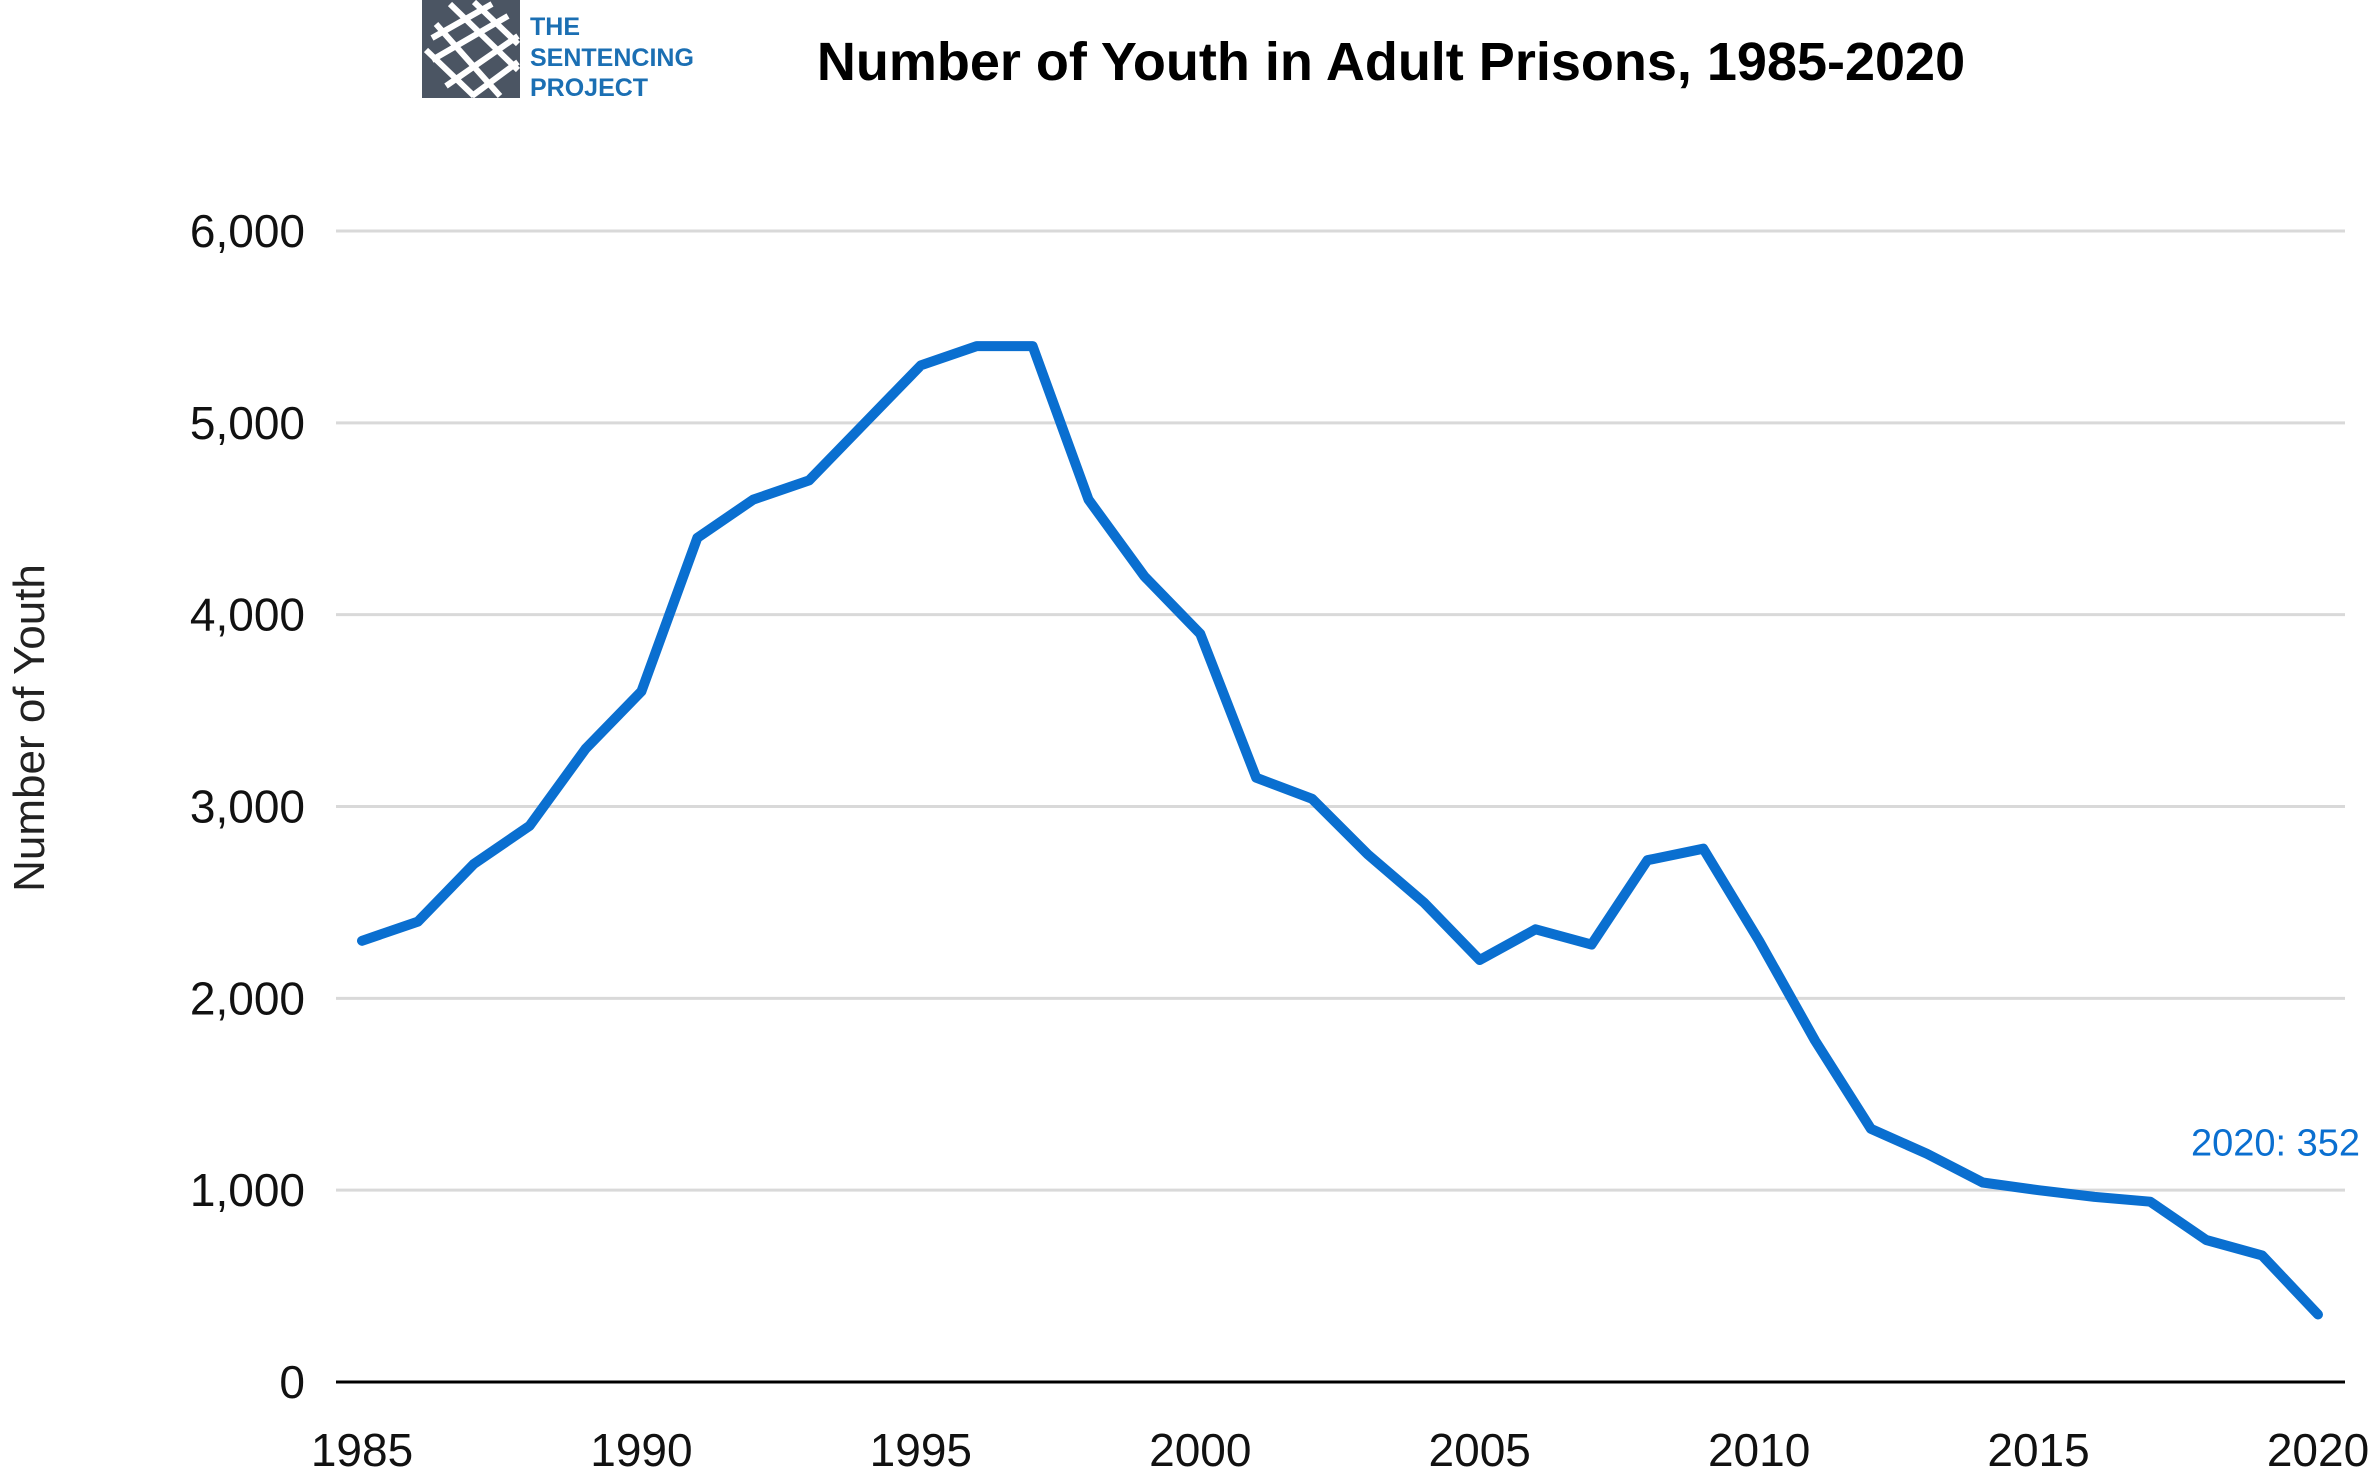 The width and height of the screenshot is (2375, 1481). Describe the element at coordinates (292, 1382) in the screenshot. I see `y-tick-label: 0` at that location.